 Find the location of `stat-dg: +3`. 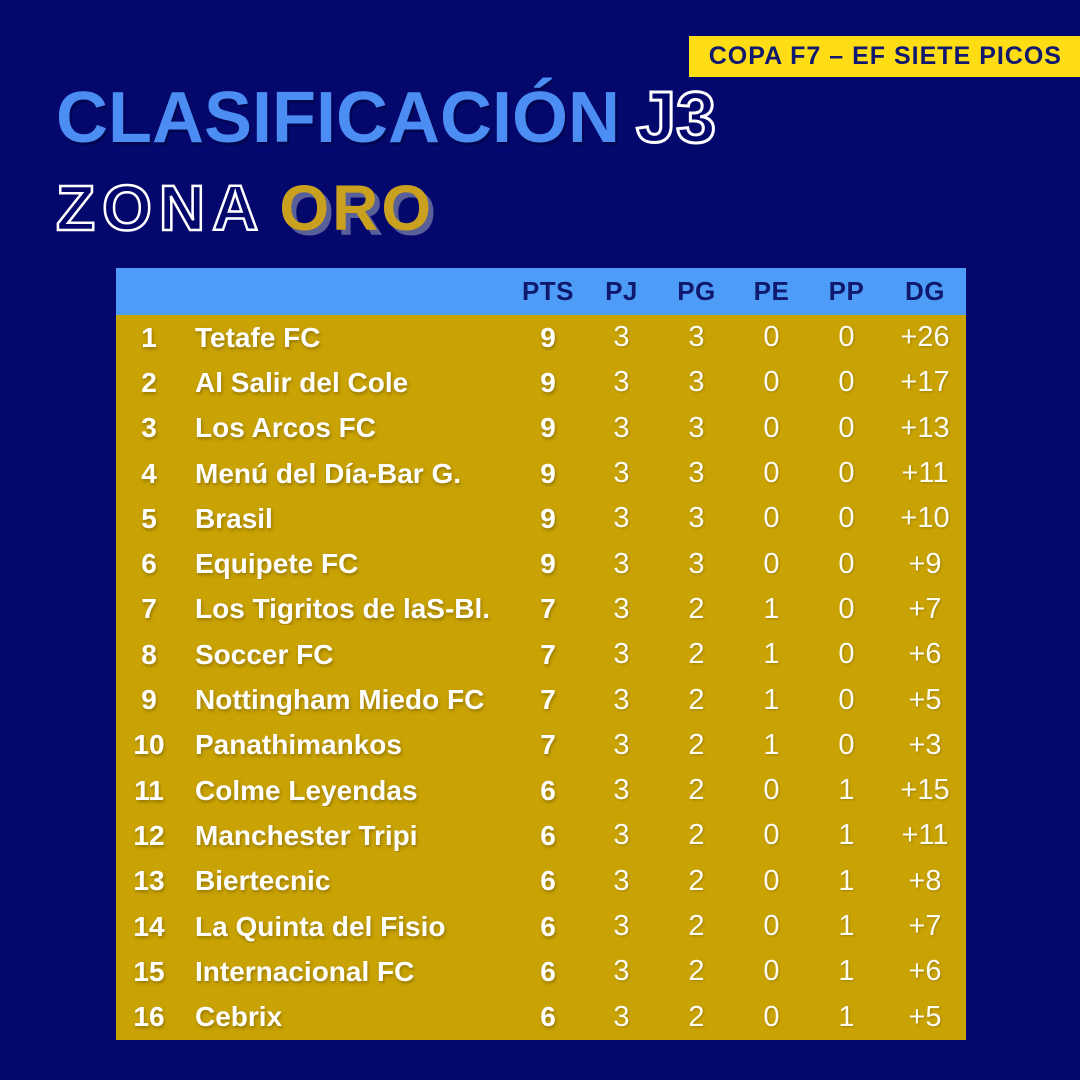

stat-dg: +3 is located at coordinates (925, 744).